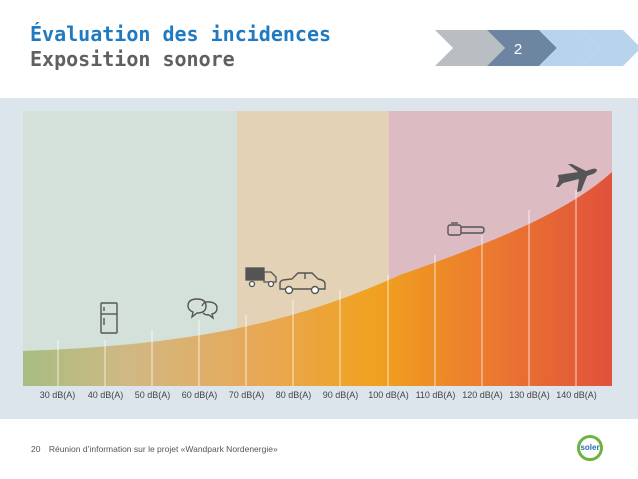 This screenshot has width=638, height=479. What do you see at coordinates (518, 49) in the screenshot?
I see `step-2-label: 2` at bounding box center [518, 49].